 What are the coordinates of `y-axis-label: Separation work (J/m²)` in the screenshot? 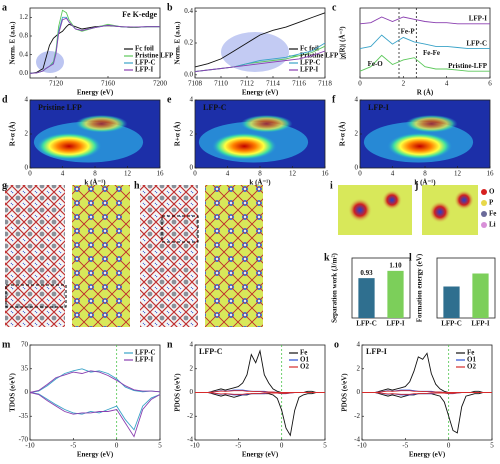 It's located at (335, 287).